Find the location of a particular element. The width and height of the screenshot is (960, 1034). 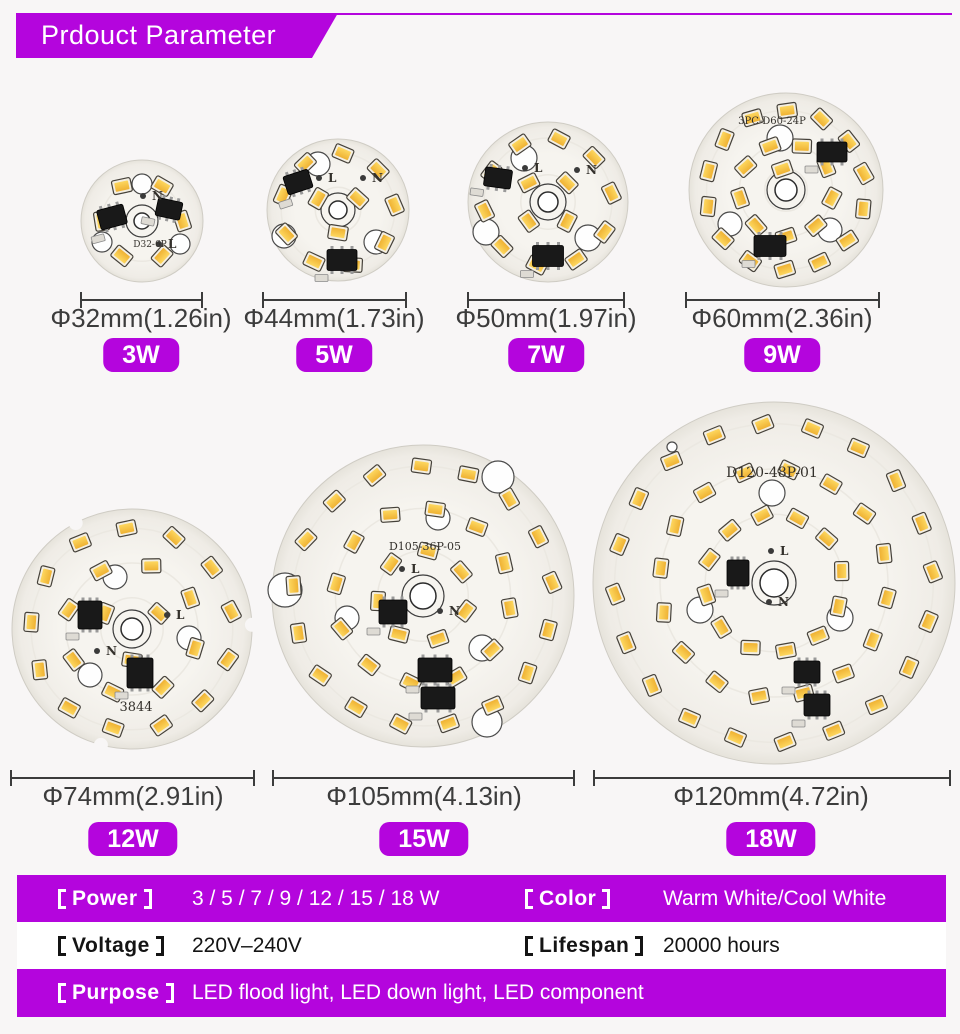

spec-label-color: Color is located at coordinates (568, 898).